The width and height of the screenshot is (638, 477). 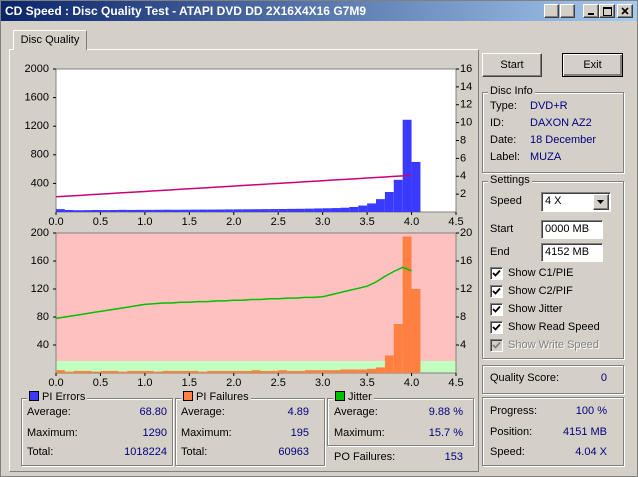 What do you see at coordinates (607, 11) in the screenshot?
I see `maximize-button` at bounding box center [607, 11].